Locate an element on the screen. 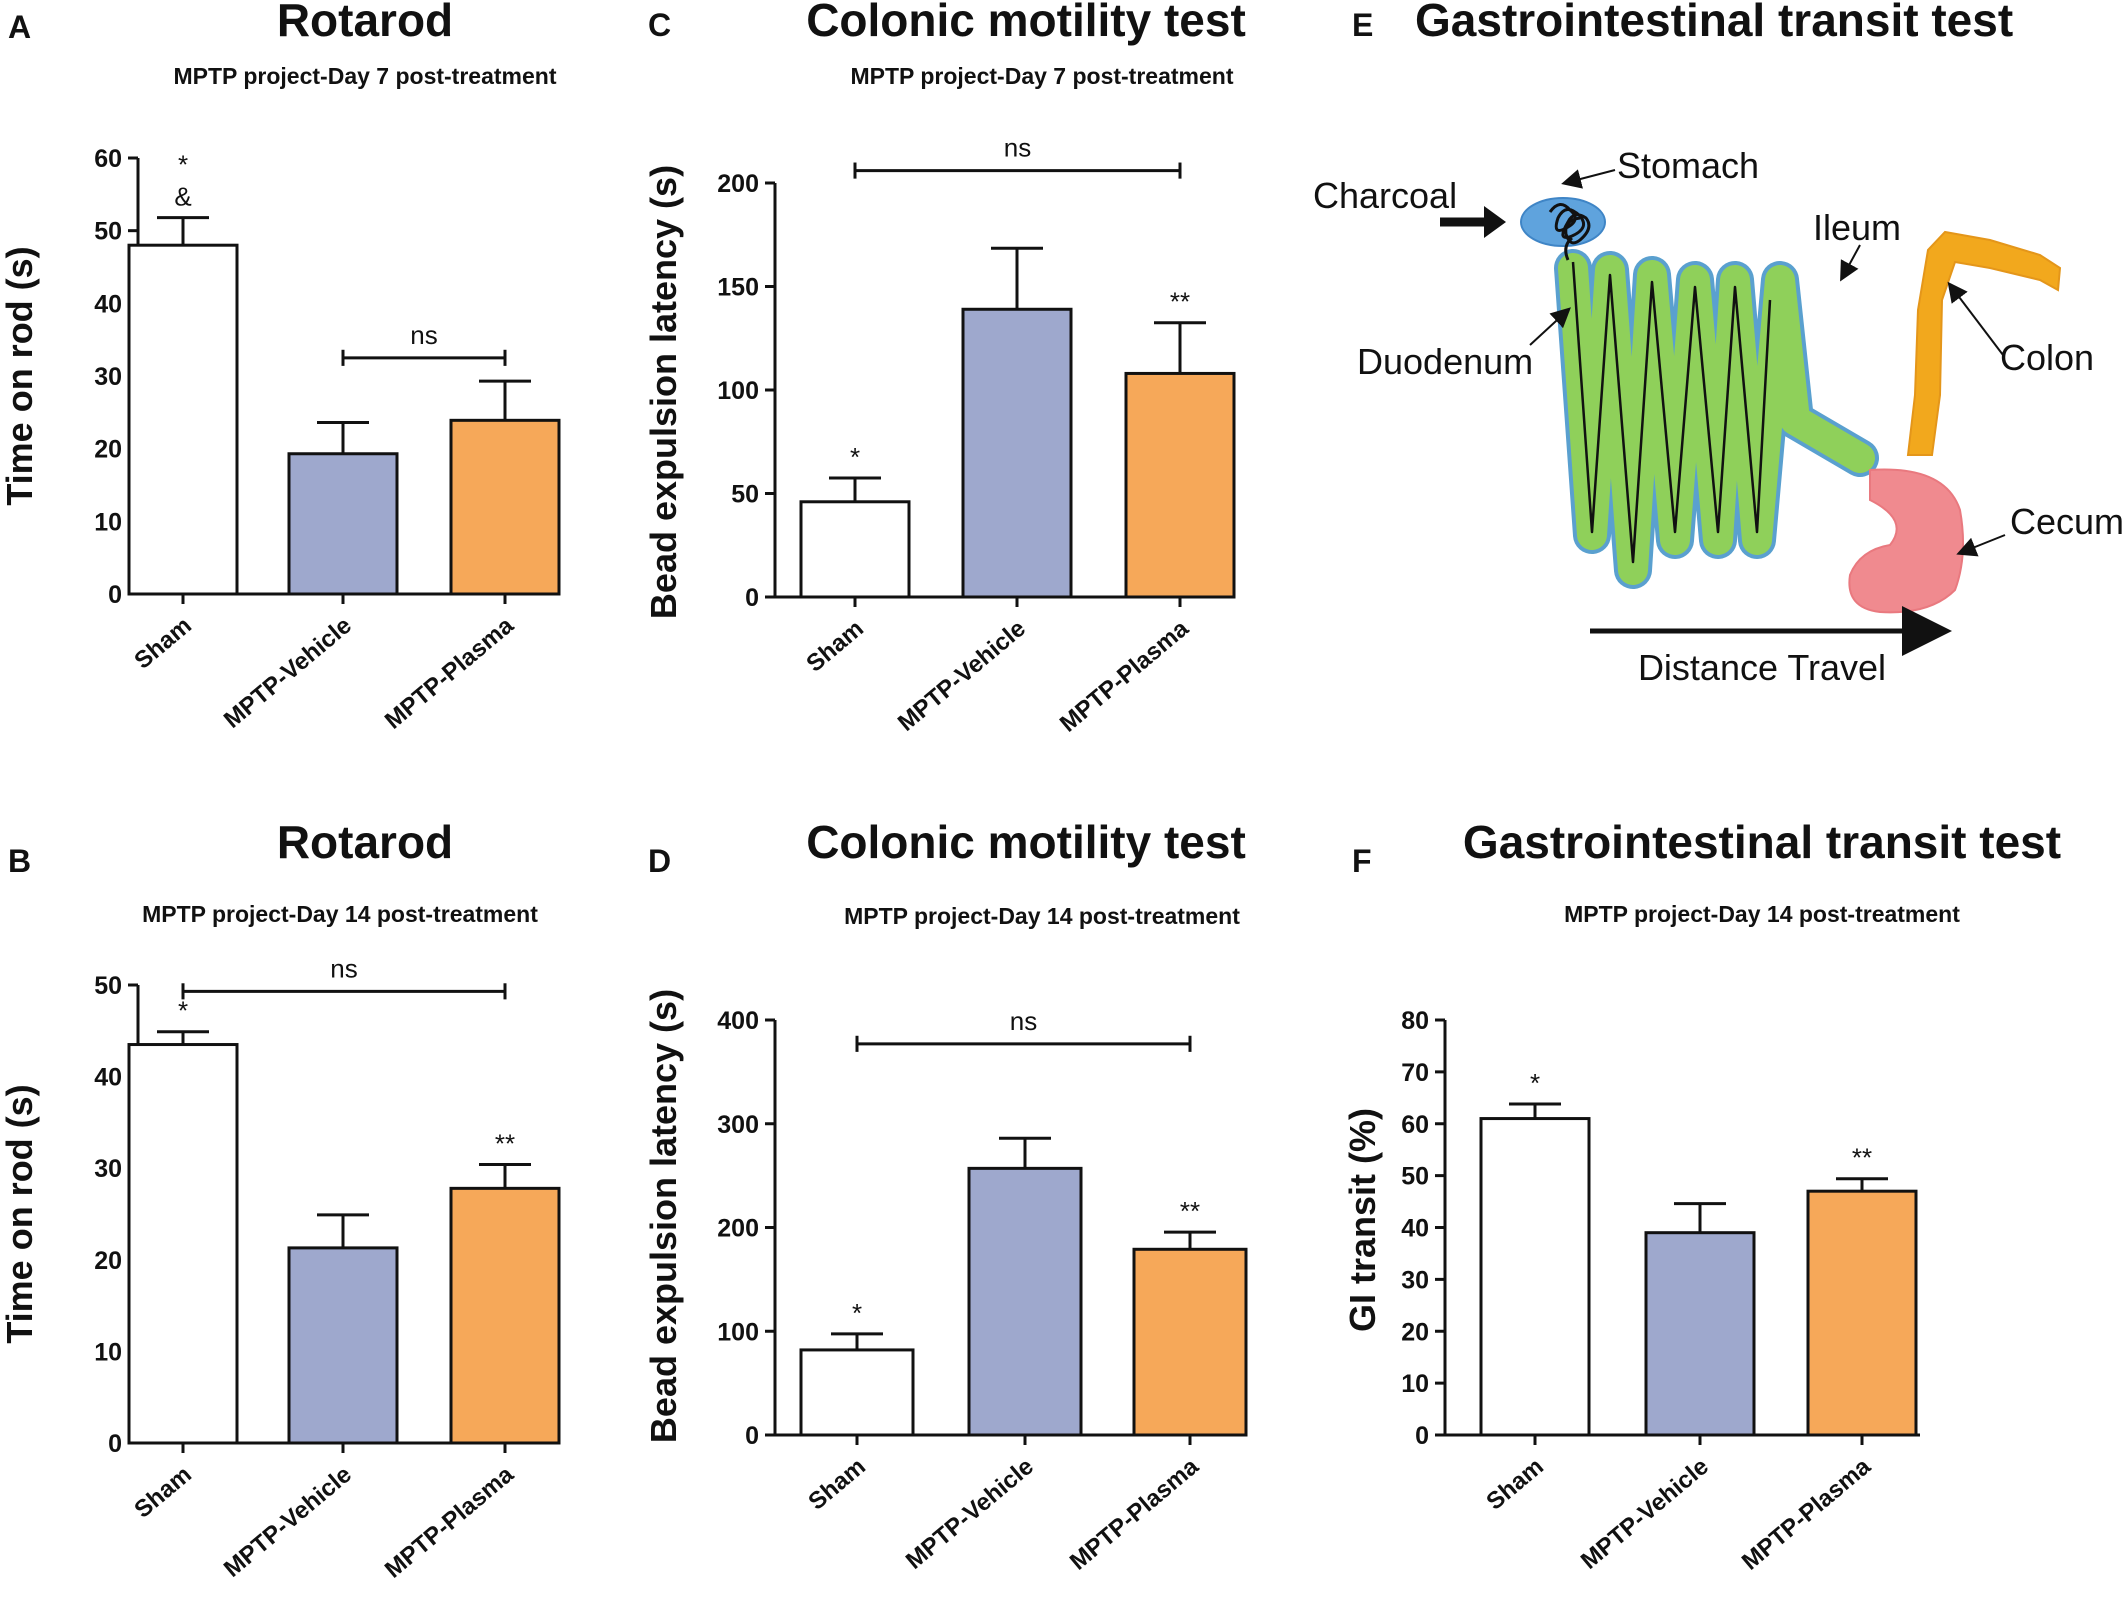 Image resolution: width=2128 pixels, height=1616 pixels. y-tick-label-f: 60 is located at coordinates (1415, 1125).